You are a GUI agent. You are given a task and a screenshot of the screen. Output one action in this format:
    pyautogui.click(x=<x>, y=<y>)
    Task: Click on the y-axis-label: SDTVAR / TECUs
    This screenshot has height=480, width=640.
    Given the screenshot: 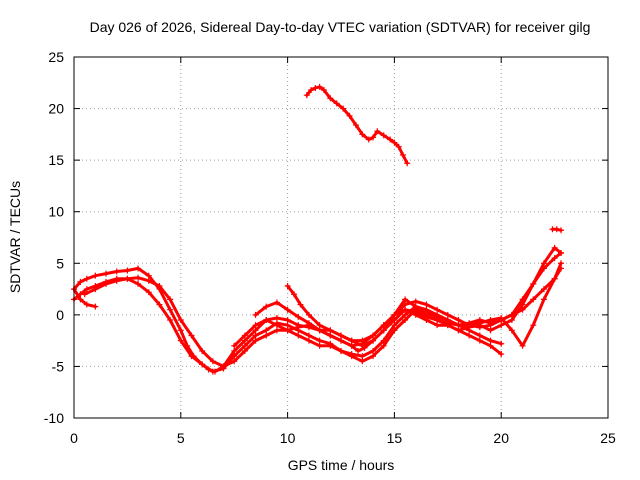 What is the action you would take?
    pyautogui.click(x=15, y=237)
    